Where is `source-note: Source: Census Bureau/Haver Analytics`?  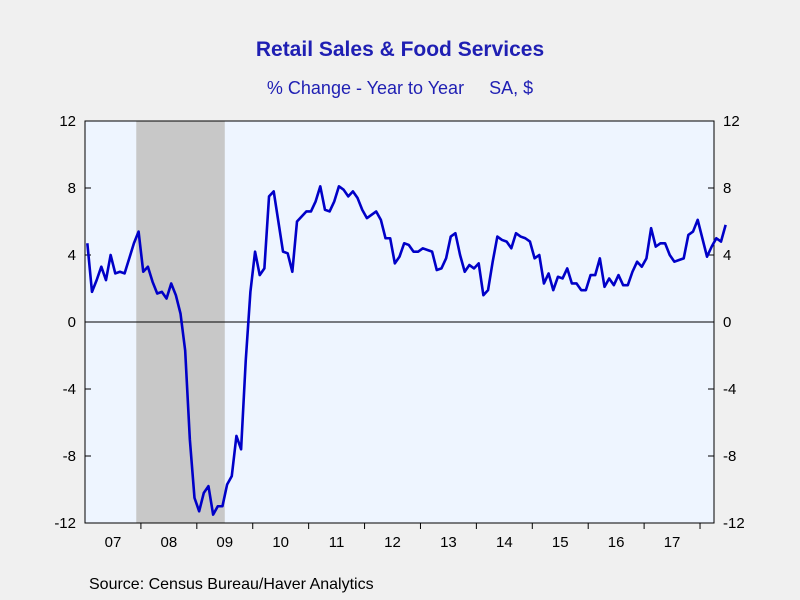 source-note: Source: Census Bureau/Haver Analytics is located at coordinates (231, 584).